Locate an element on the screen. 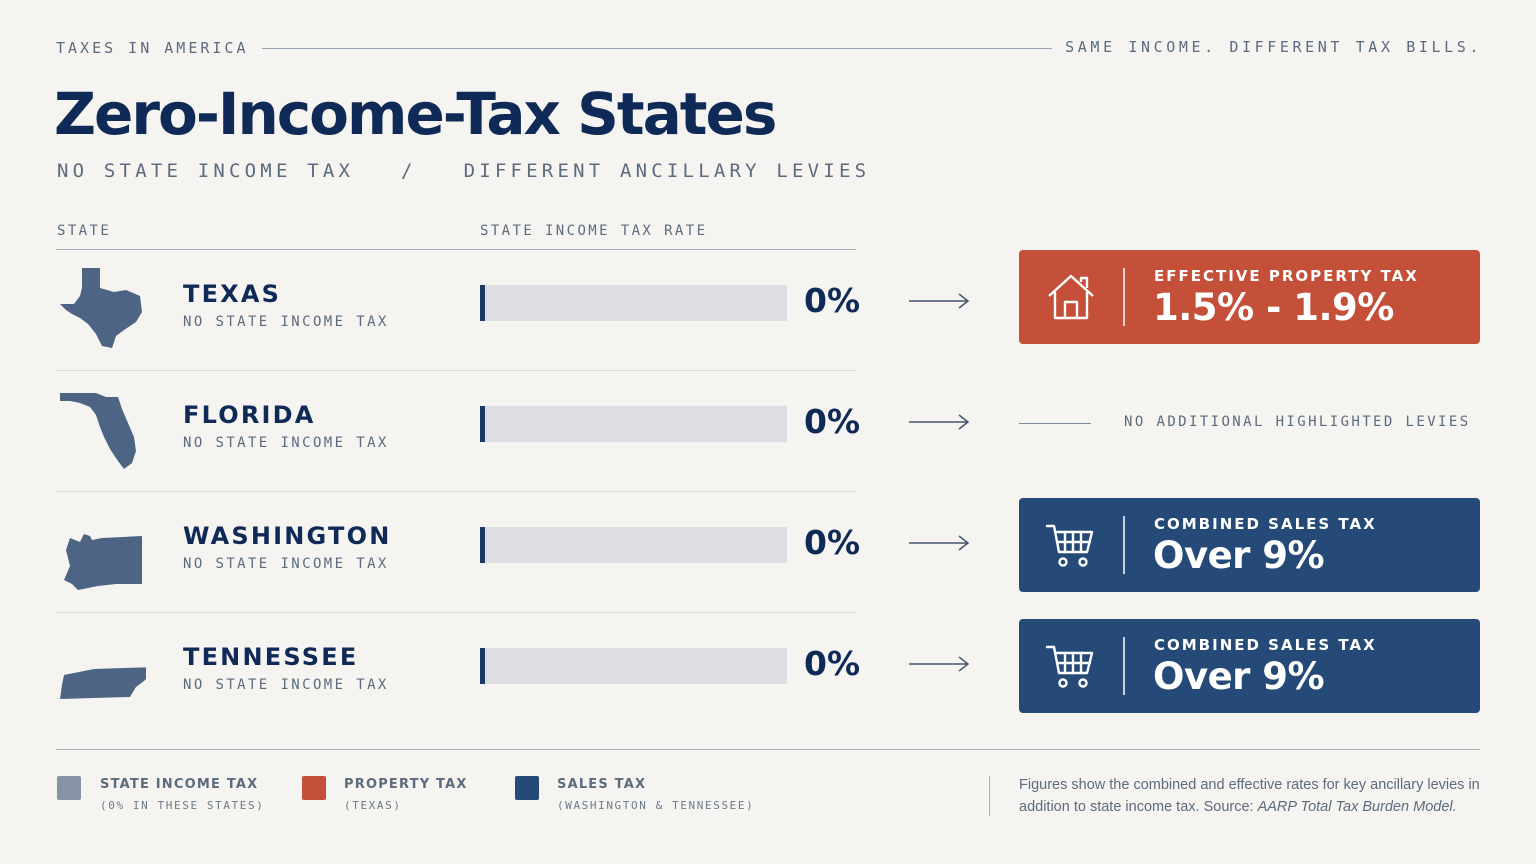 This screenshot has width=1536, height=864. footer-divider is located at coordinates (989, 796).